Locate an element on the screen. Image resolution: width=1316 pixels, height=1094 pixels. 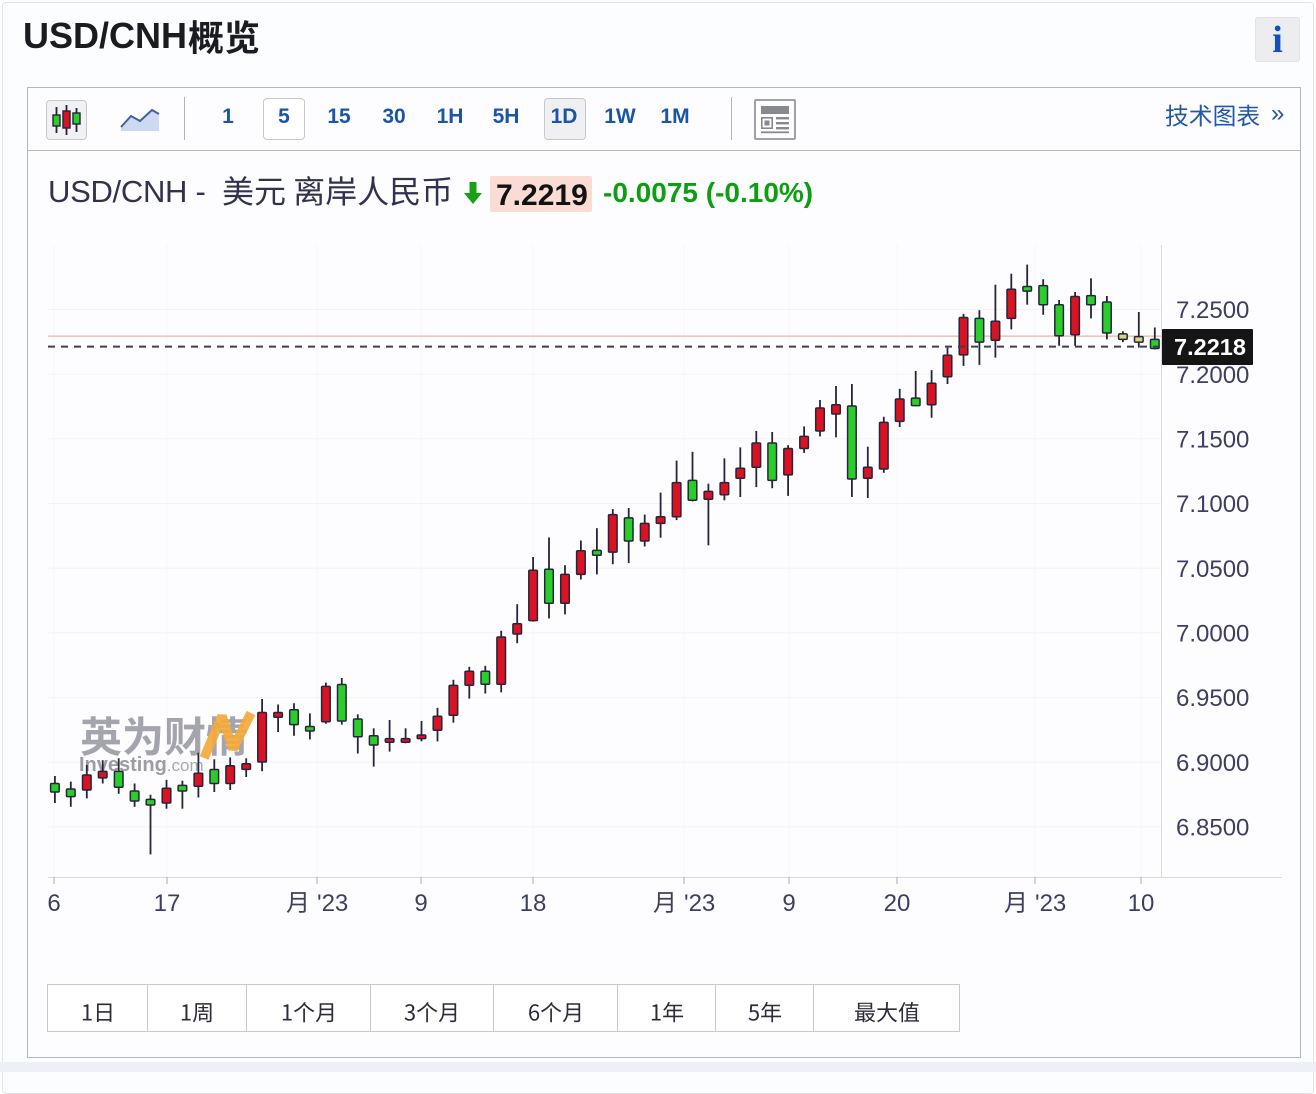
svg-text: 7.0500 is located at coordinates (1212, 569).